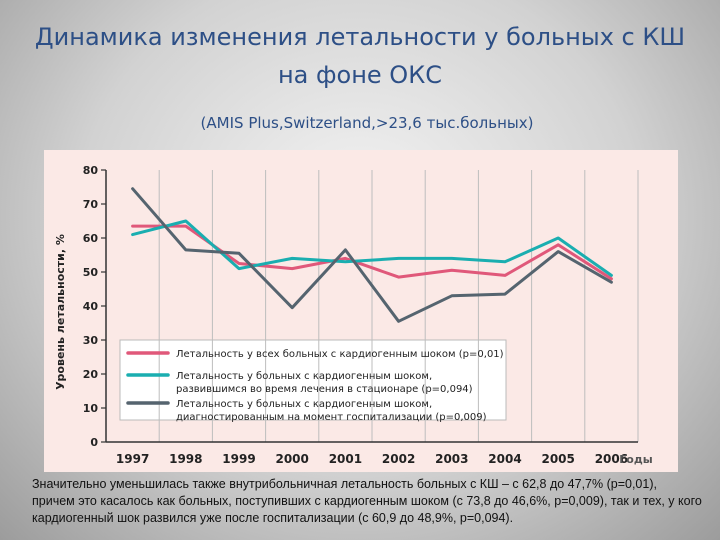  What do you see at coordinates (359, 75) in the screenshot?
I see `slide-title-line-2: на фоне ОКС` at bounding box center [359, 75].